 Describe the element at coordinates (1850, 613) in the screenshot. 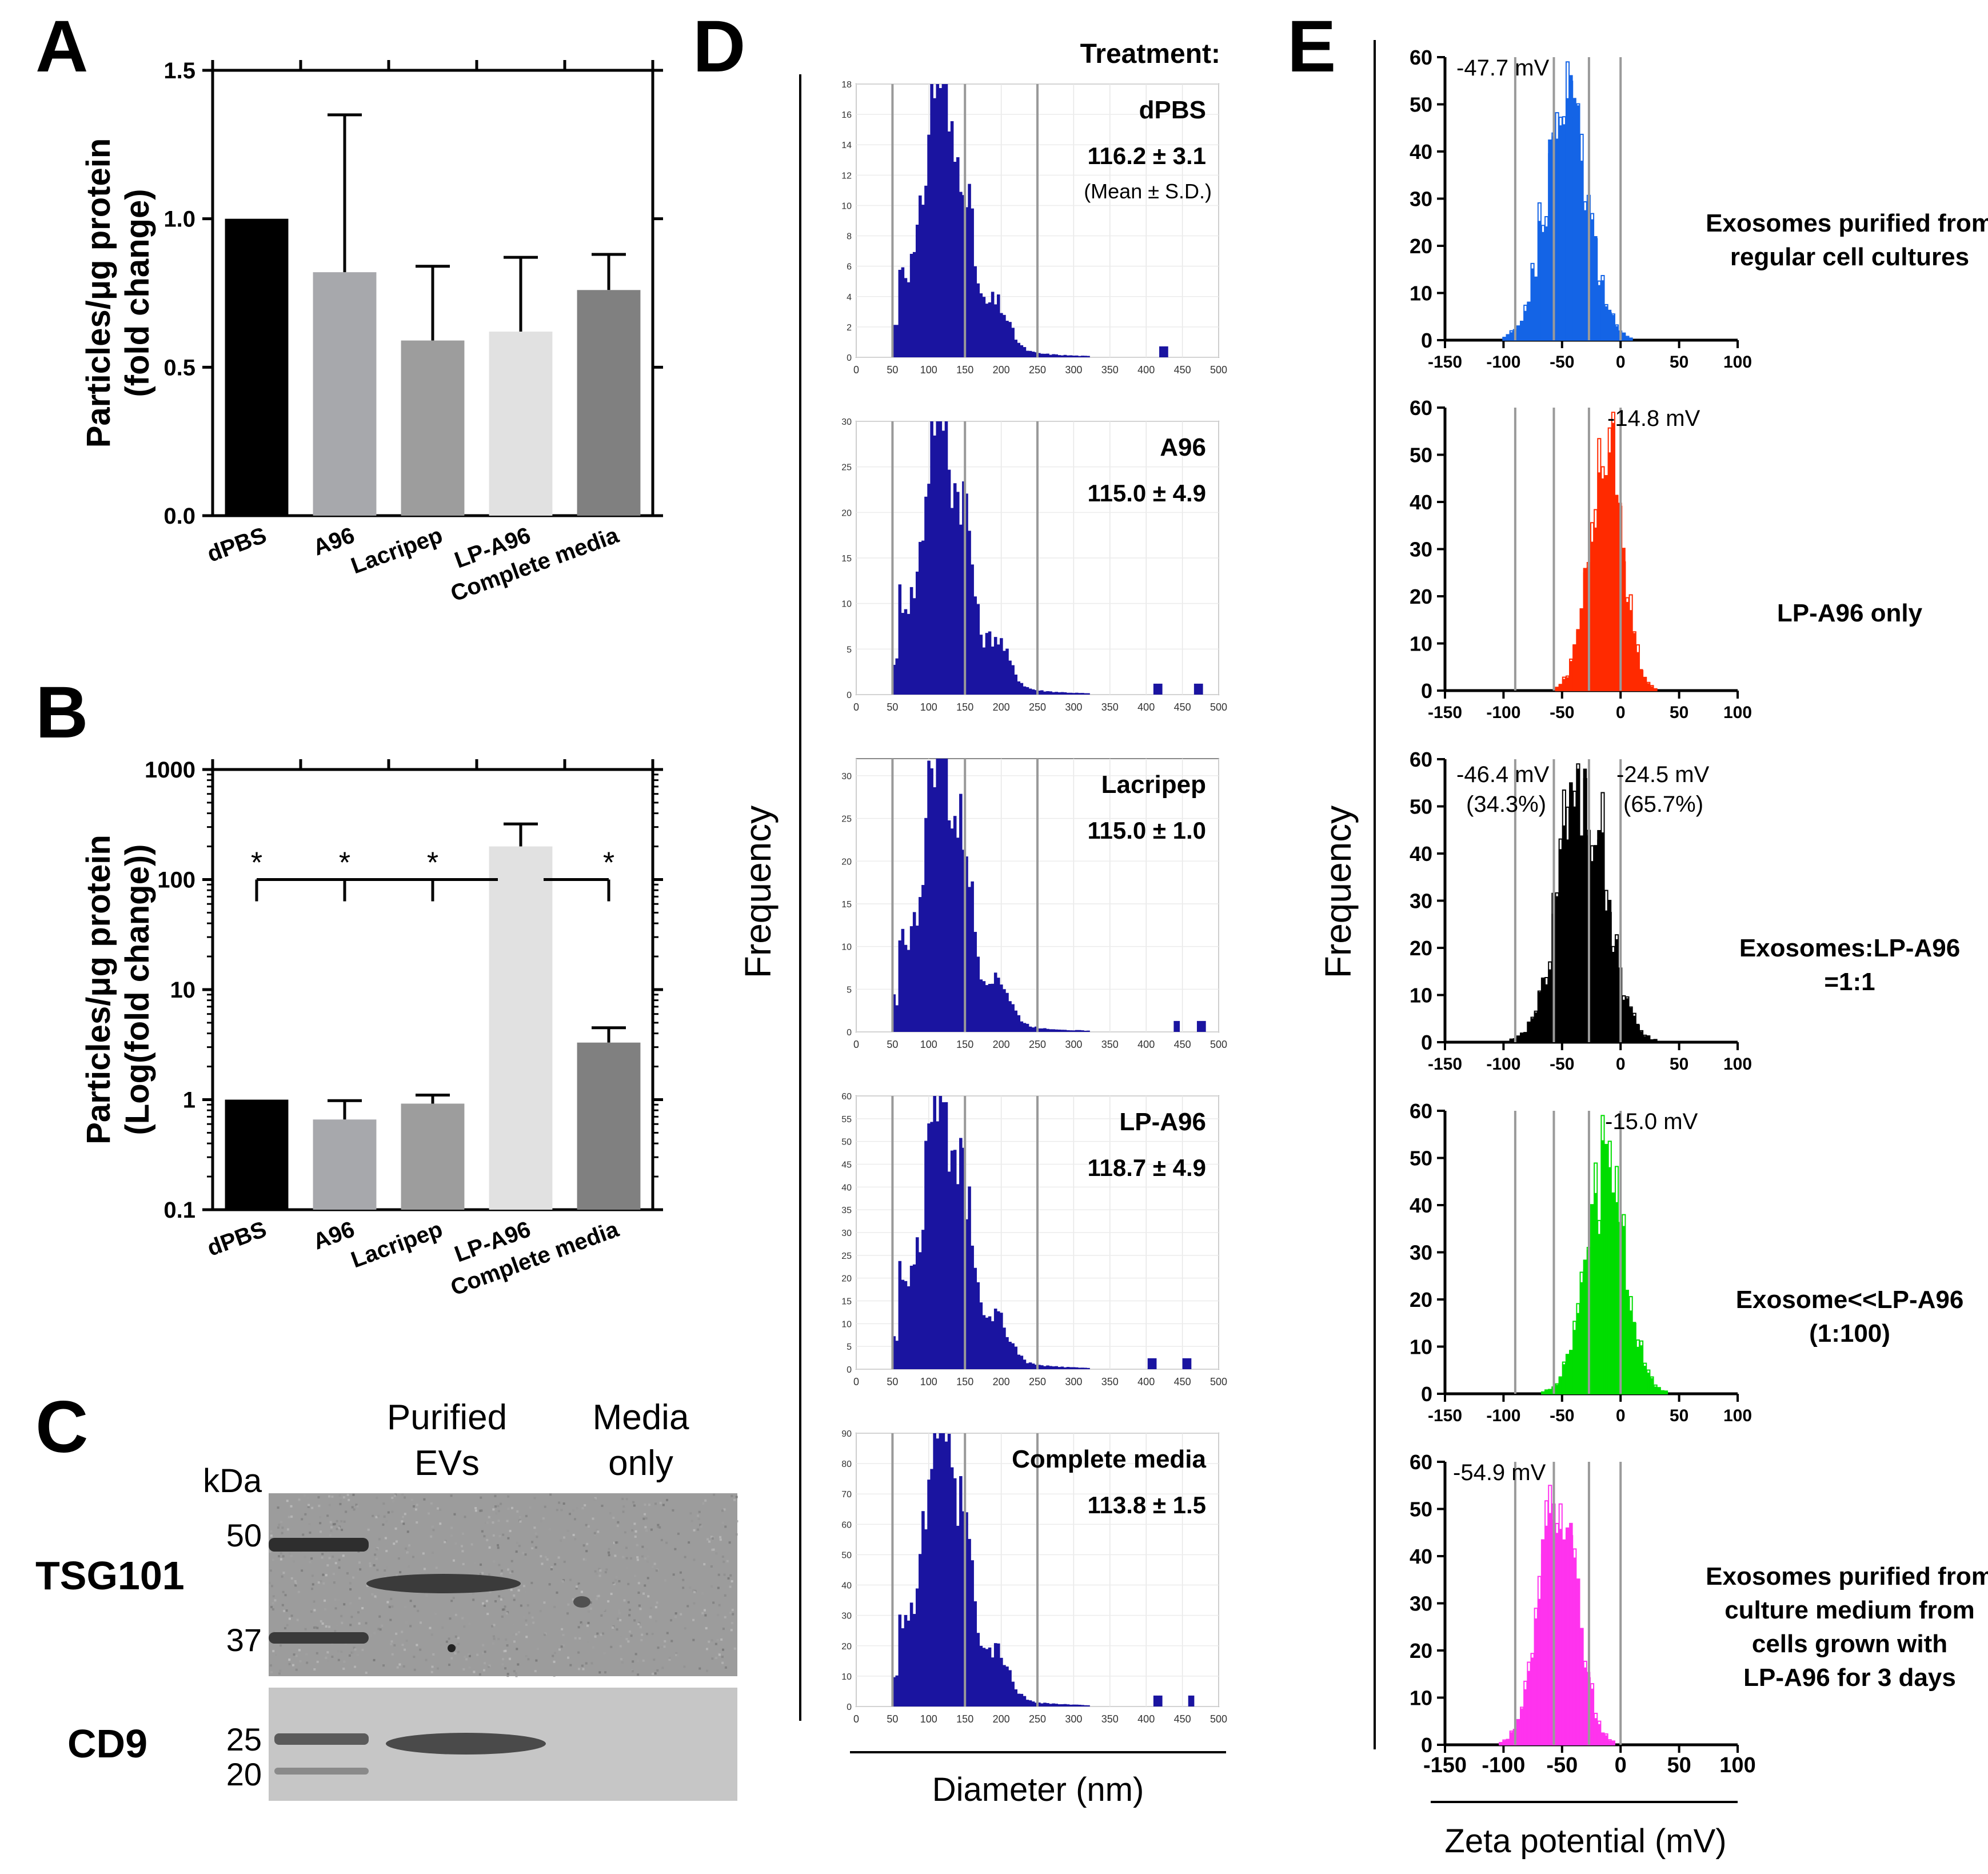

I see `sample-description: LP-A96 only` at that location.